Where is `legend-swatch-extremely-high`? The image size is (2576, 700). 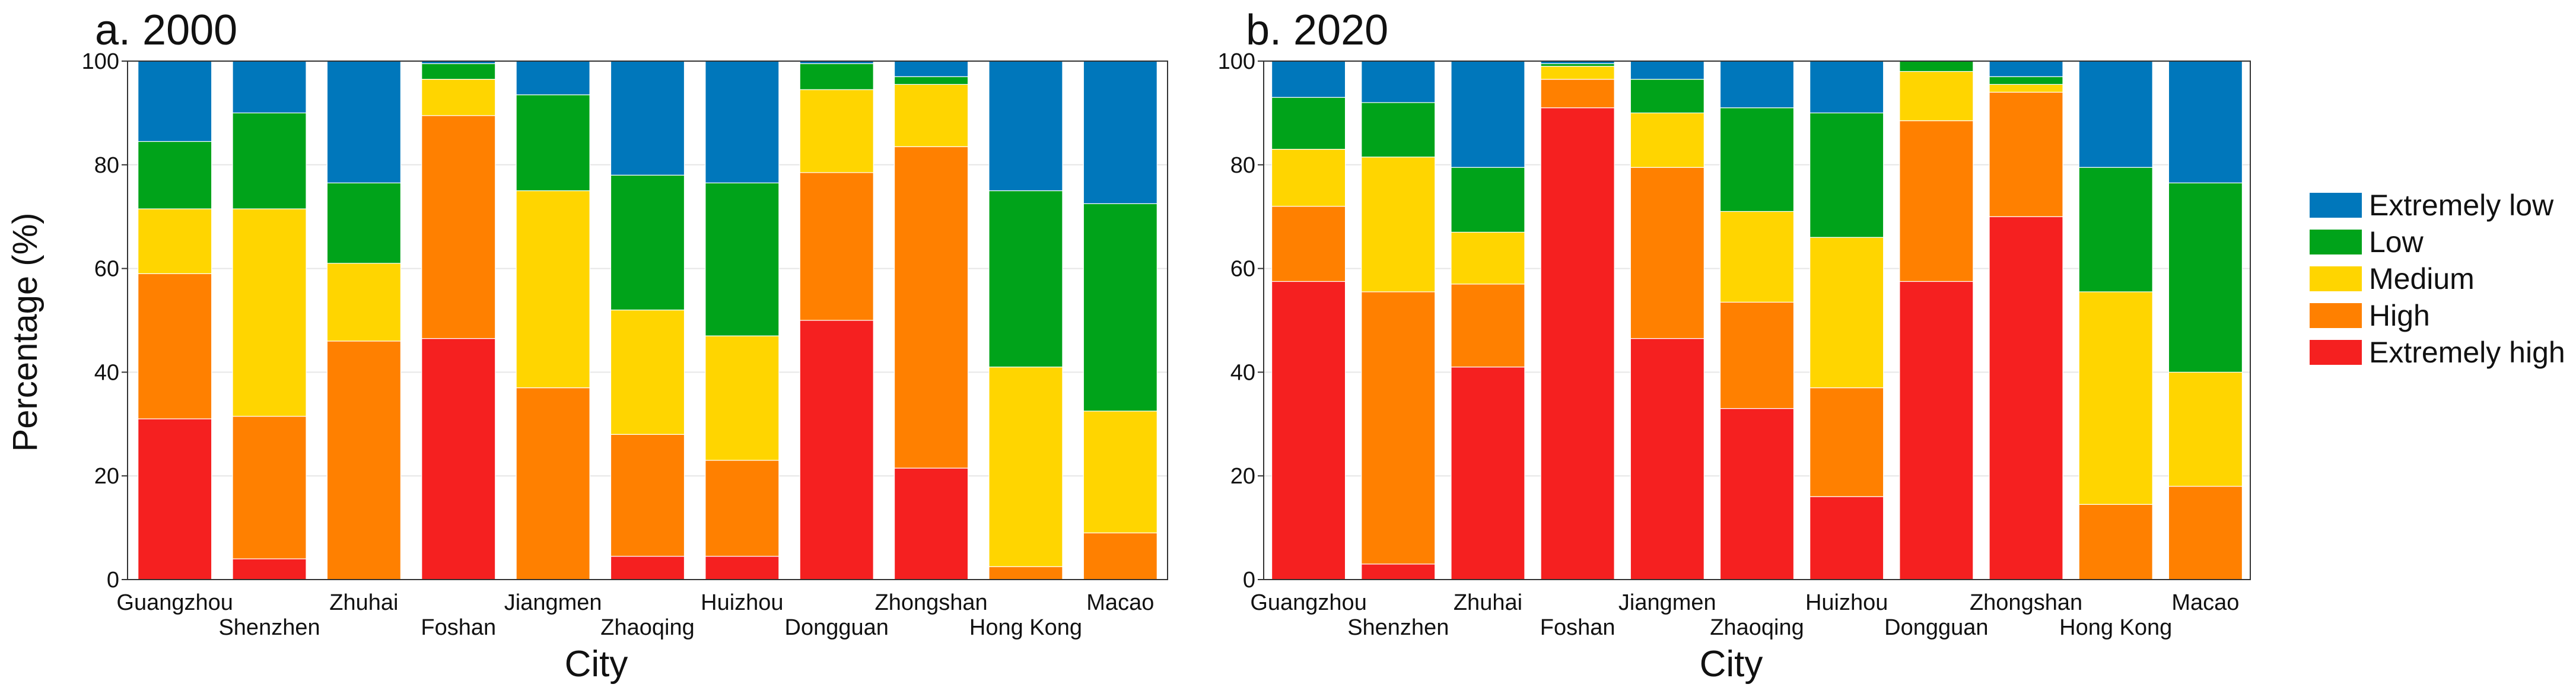 legend-swatch-extremely-high is located at coordinates (2336, 352).